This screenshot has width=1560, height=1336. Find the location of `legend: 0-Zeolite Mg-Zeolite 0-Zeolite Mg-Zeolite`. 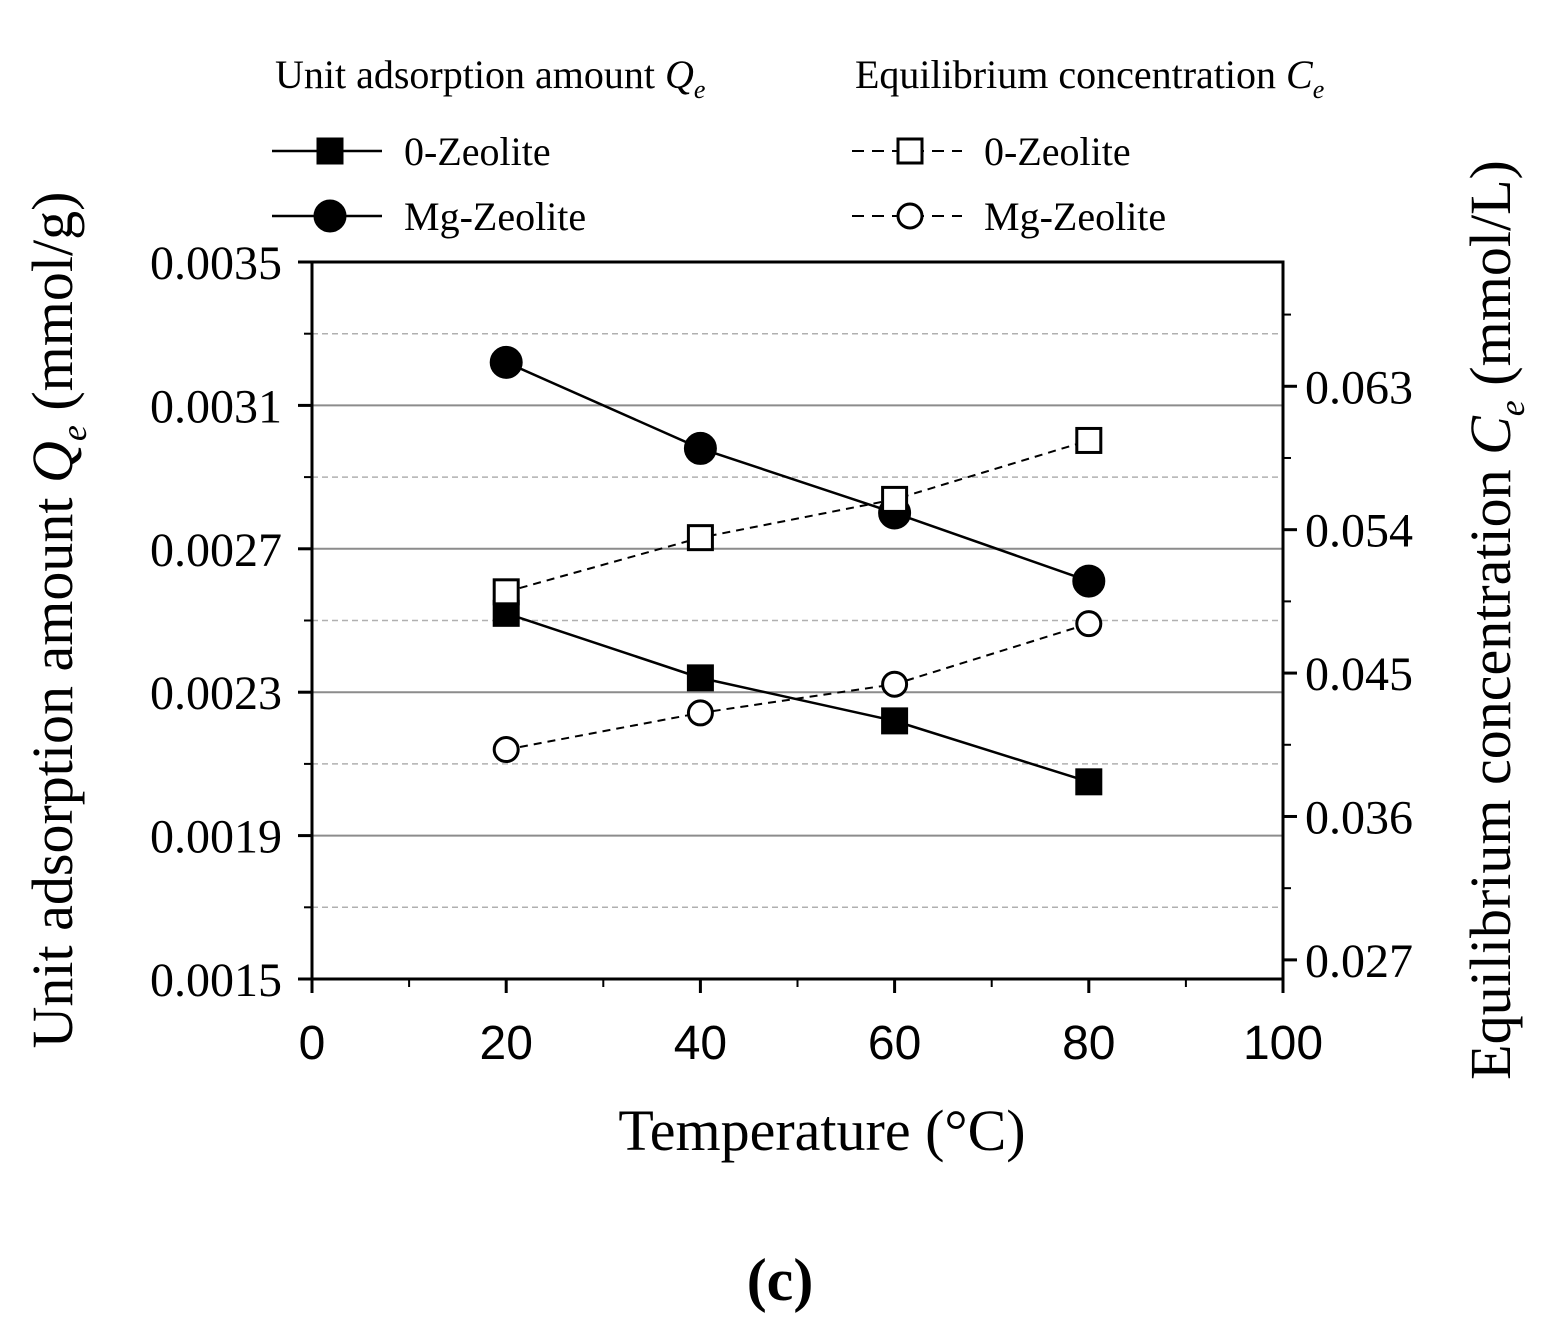

legend: 0-Zeolite Mg-Zeolite 0-Zeolite Mg-Zeolite is located at coordinates (719, 184).